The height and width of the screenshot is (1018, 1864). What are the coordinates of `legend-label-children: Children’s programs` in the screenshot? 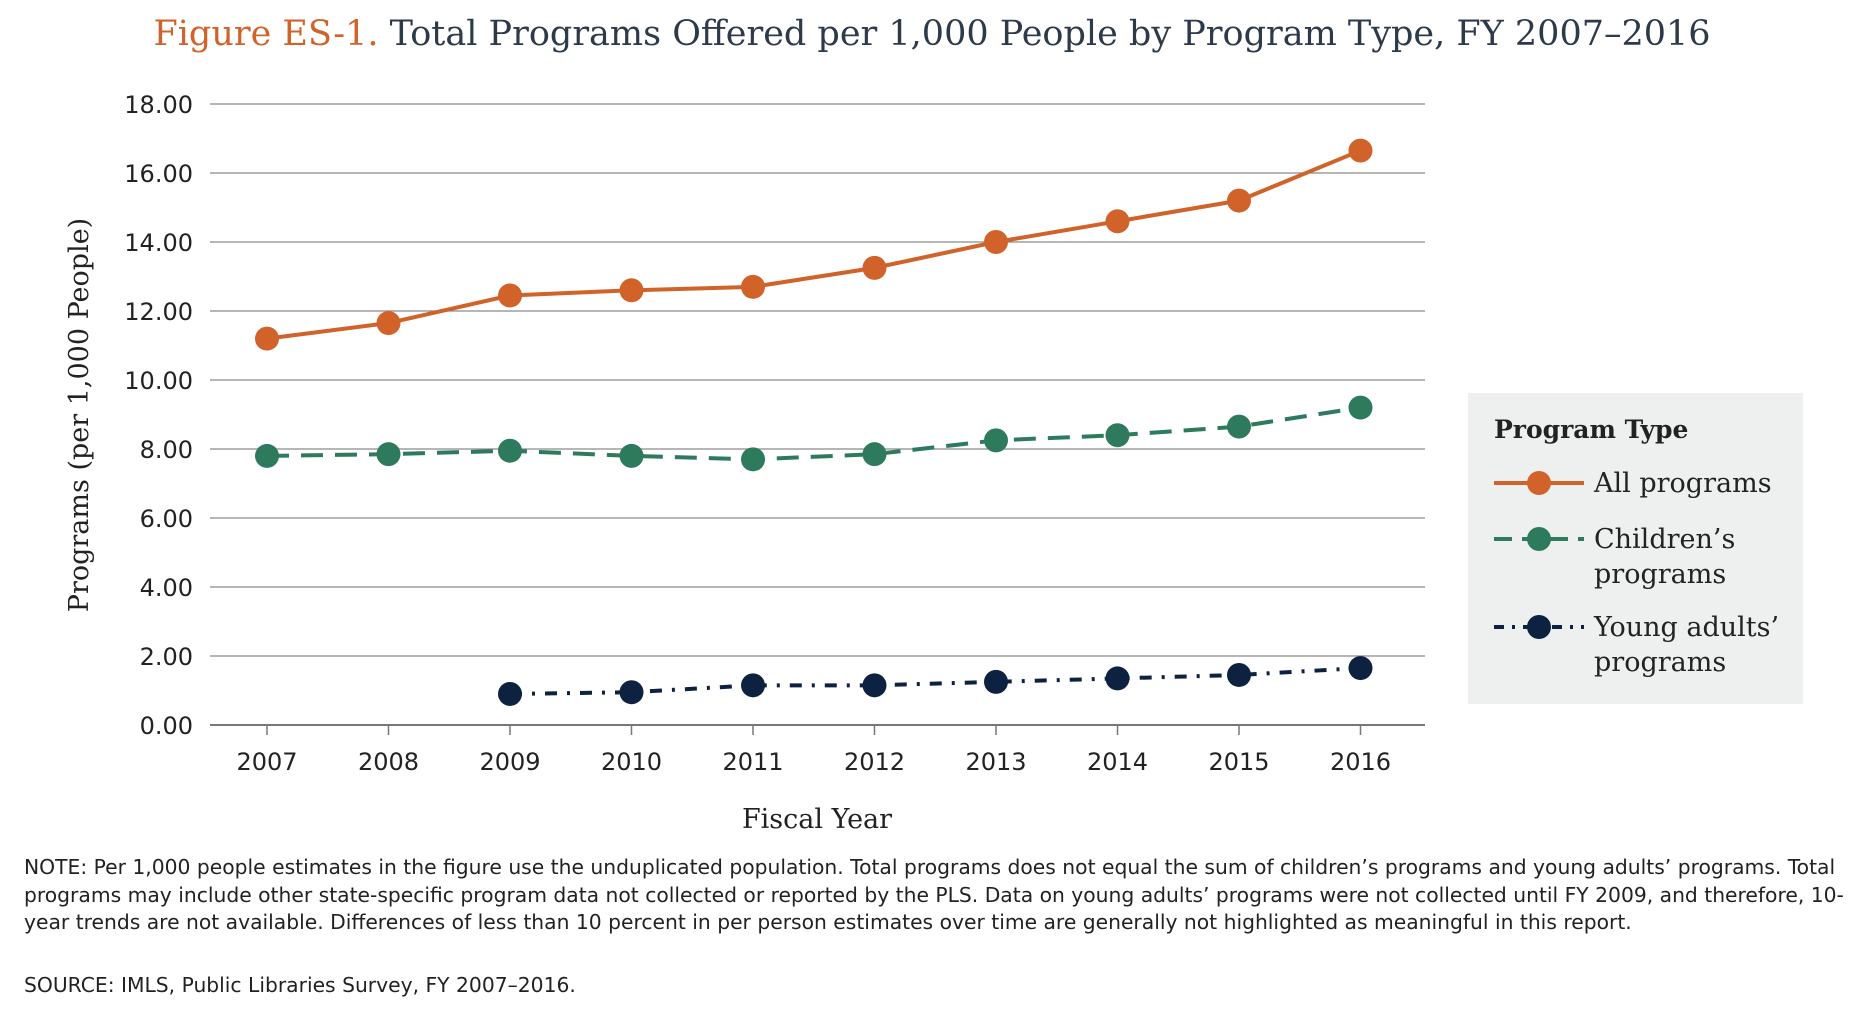 It's located at (1694, 557).